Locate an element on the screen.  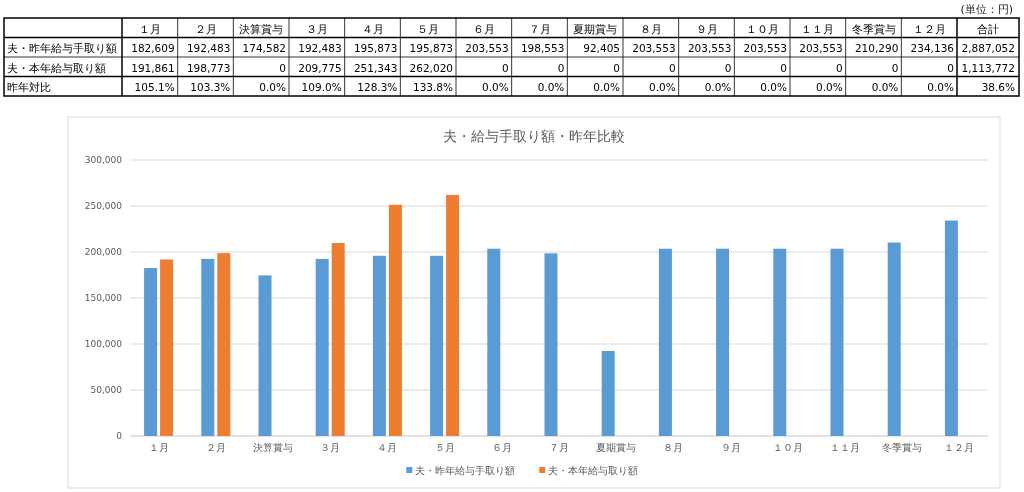
category-label: ８月 is located at coordinates (650, 28).